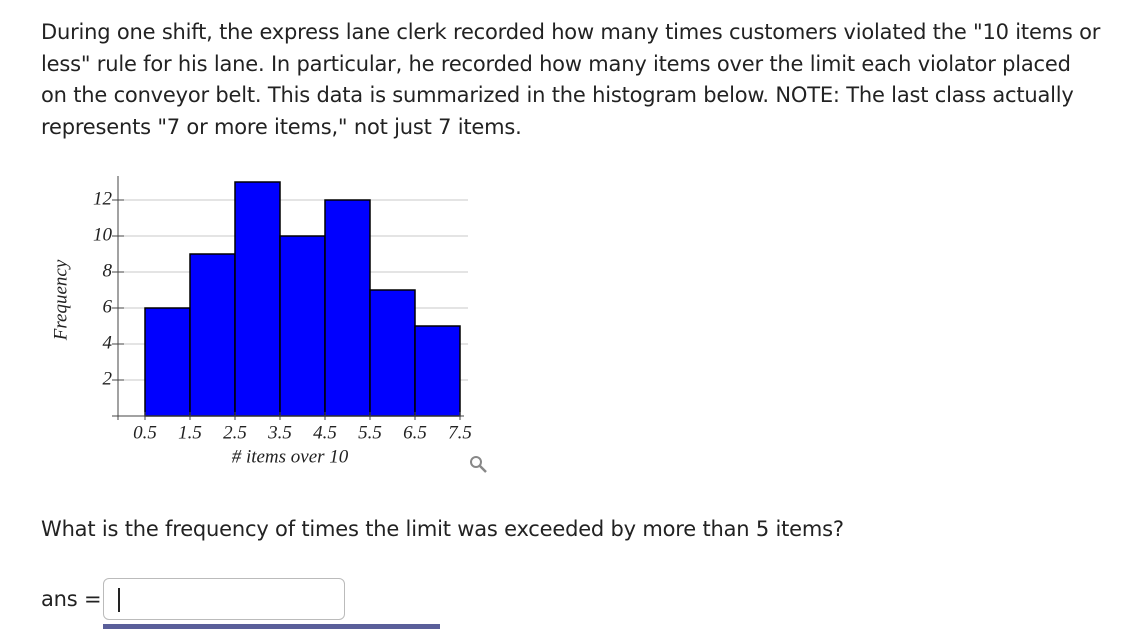 Image resolution: width=1132 pixels, height=629 pixels. Describe the element at coordinates (235, 432) in the screenshot. I see `x-tick-label: 2.5` at that location.